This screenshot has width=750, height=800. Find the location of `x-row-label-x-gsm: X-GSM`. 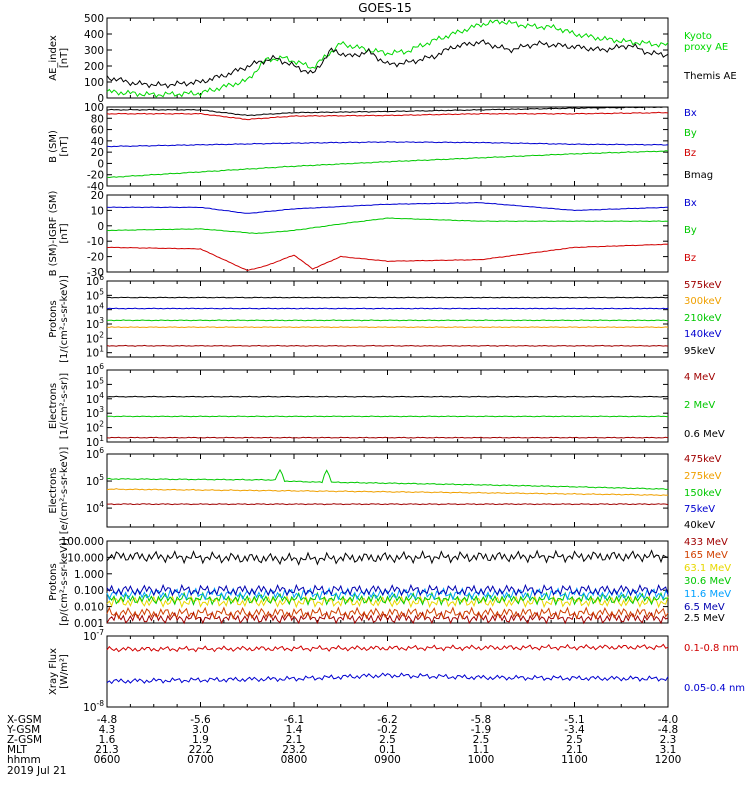

x-row-label-x-gsm: X-GSM is located at coordinates (24, 720).